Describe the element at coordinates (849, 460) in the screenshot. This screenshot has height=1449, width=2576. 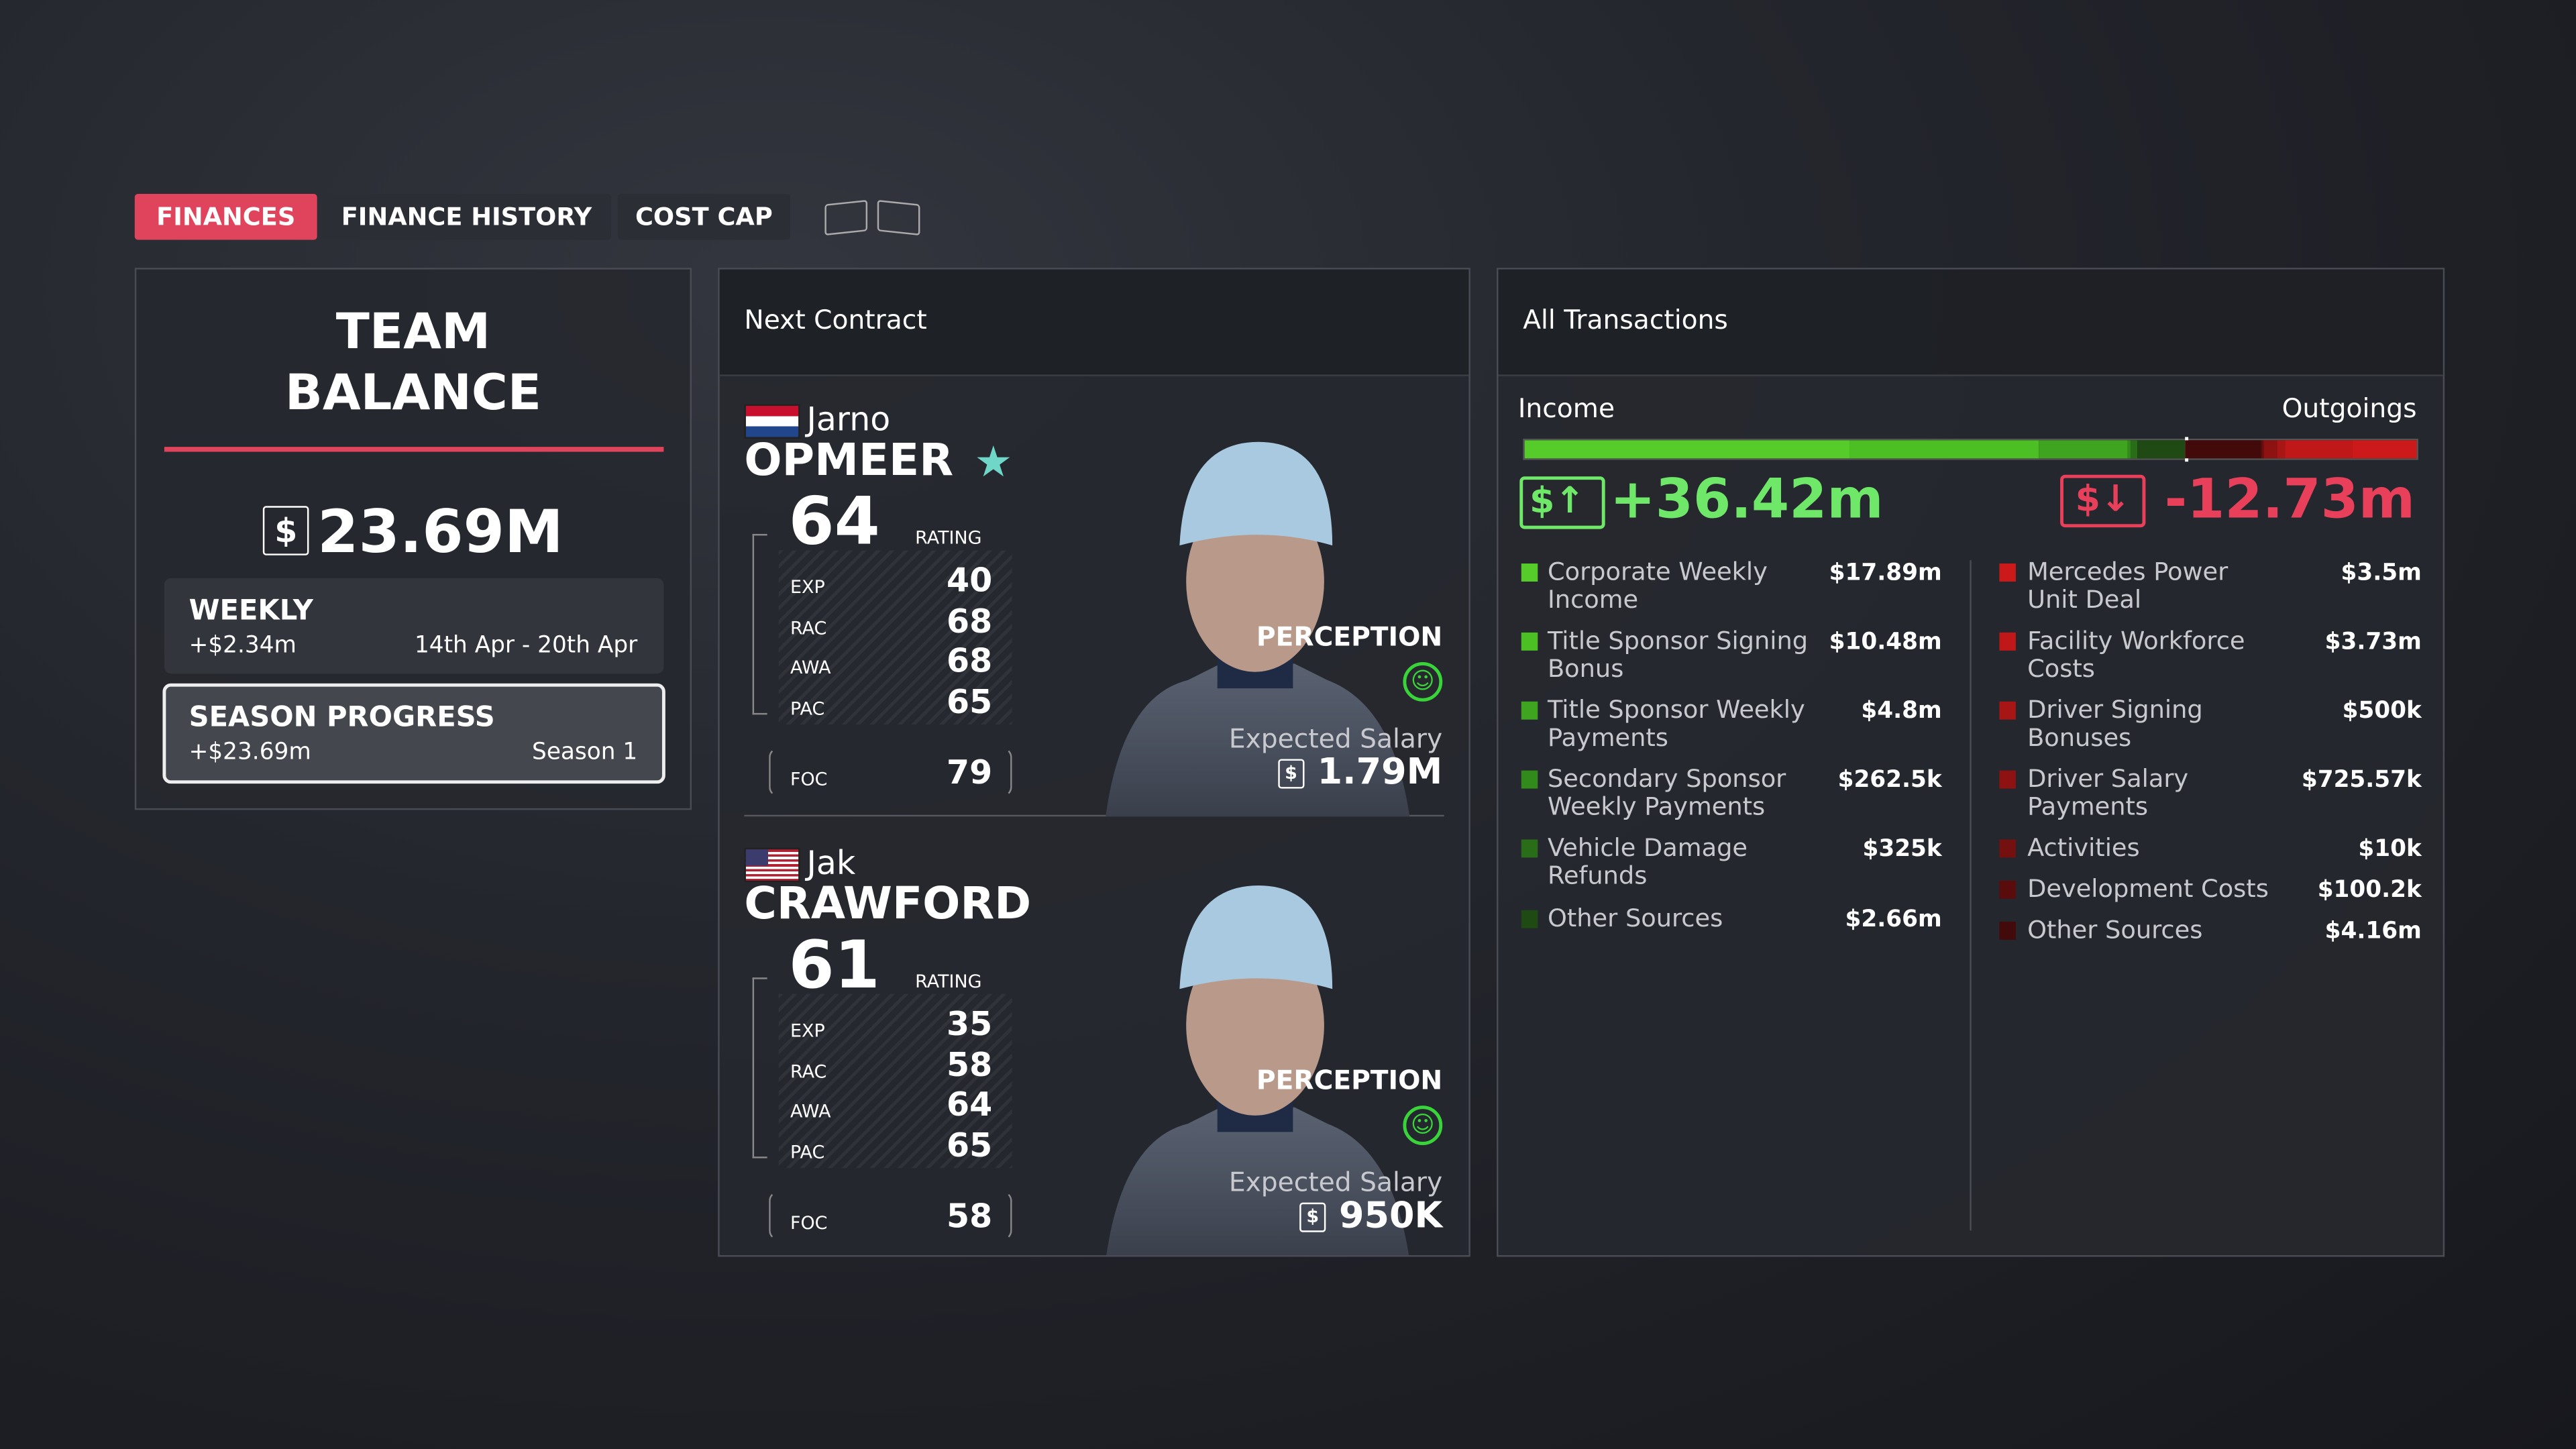
I see `driver-last-name: OPMEER` at that location.